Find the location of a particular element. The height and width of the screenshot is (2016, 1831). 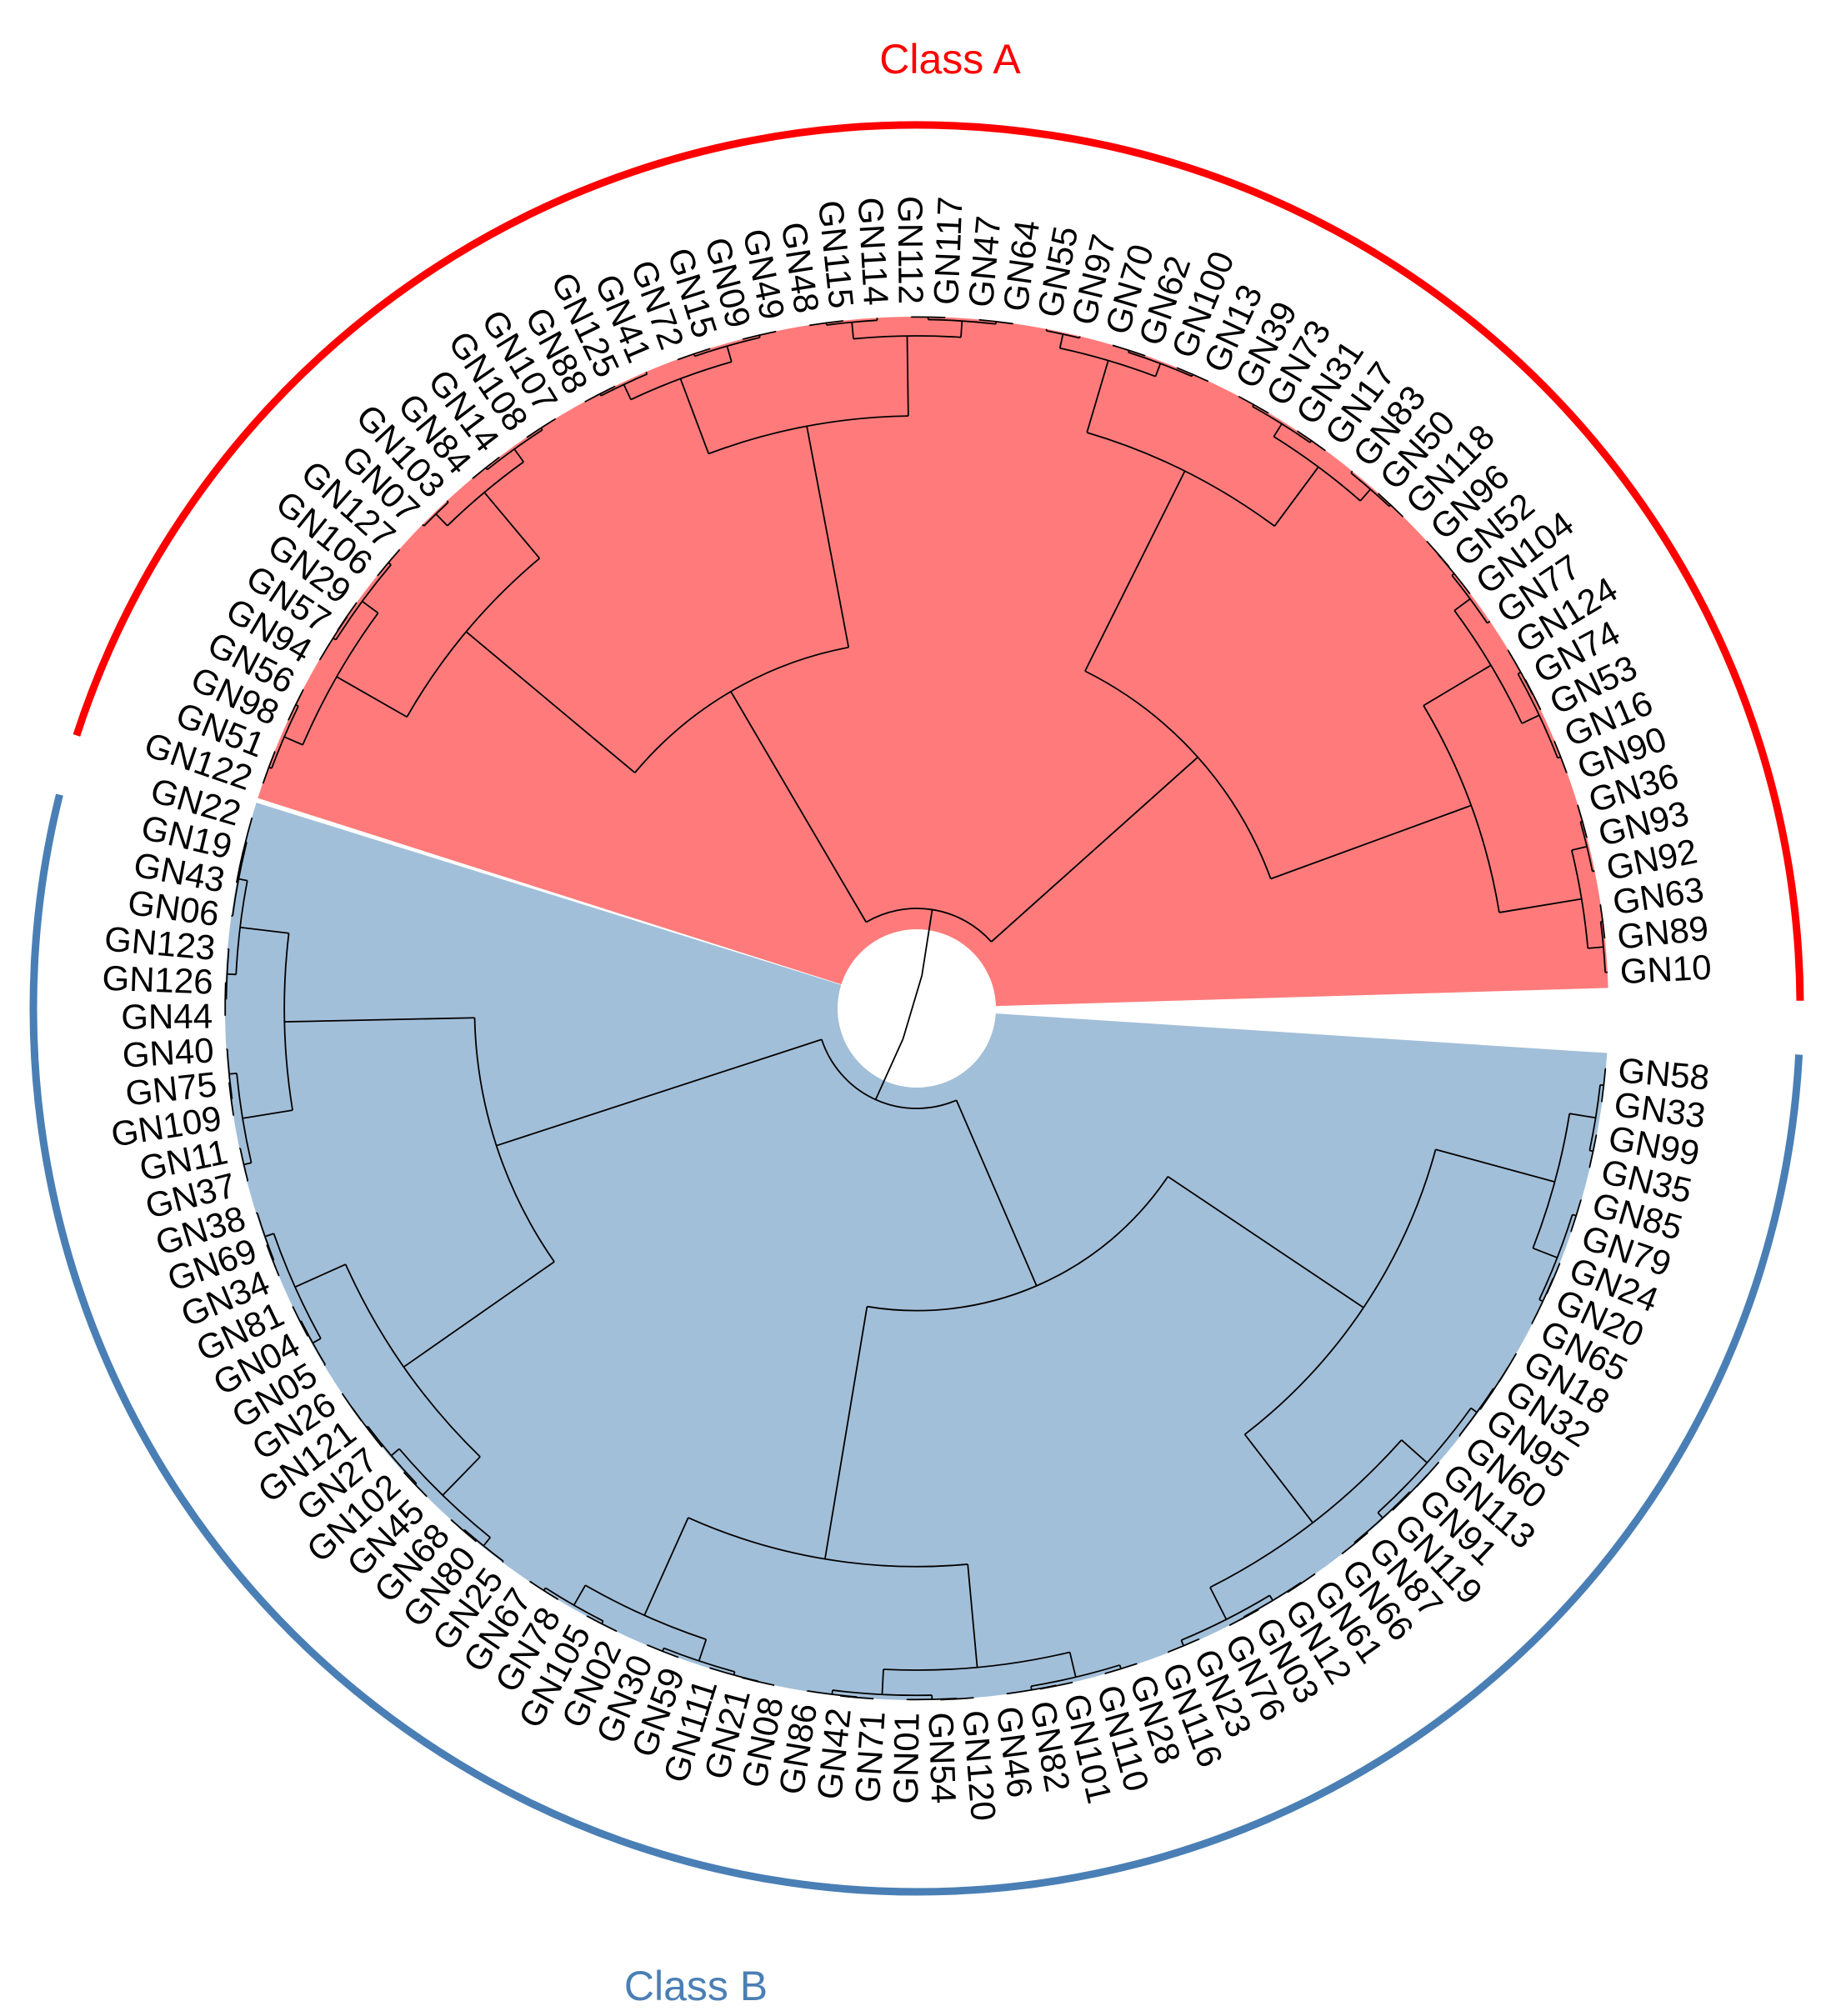

leaf-label: GN126 is located at coordinates (158, 980).